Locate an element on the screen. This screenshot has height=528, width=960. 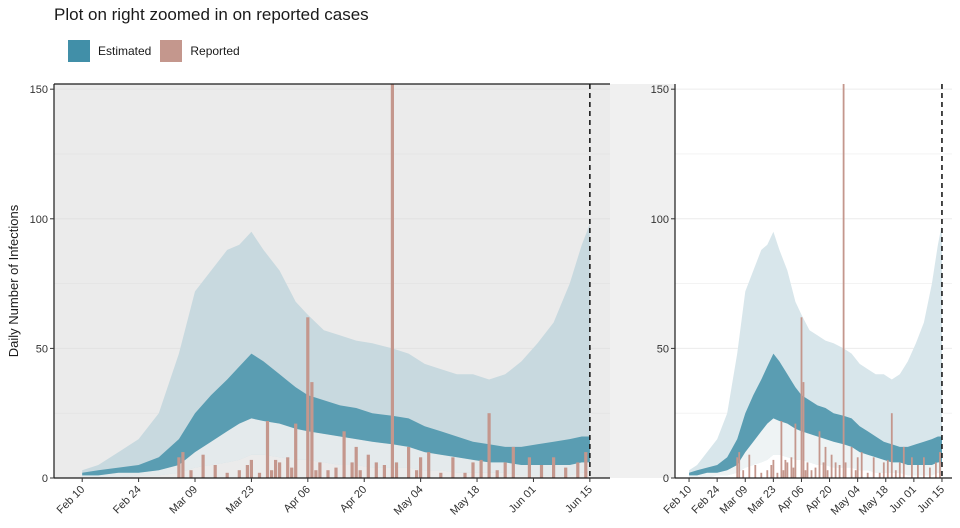
x-tick-label: May 04 is located at coordinates (409, 501).